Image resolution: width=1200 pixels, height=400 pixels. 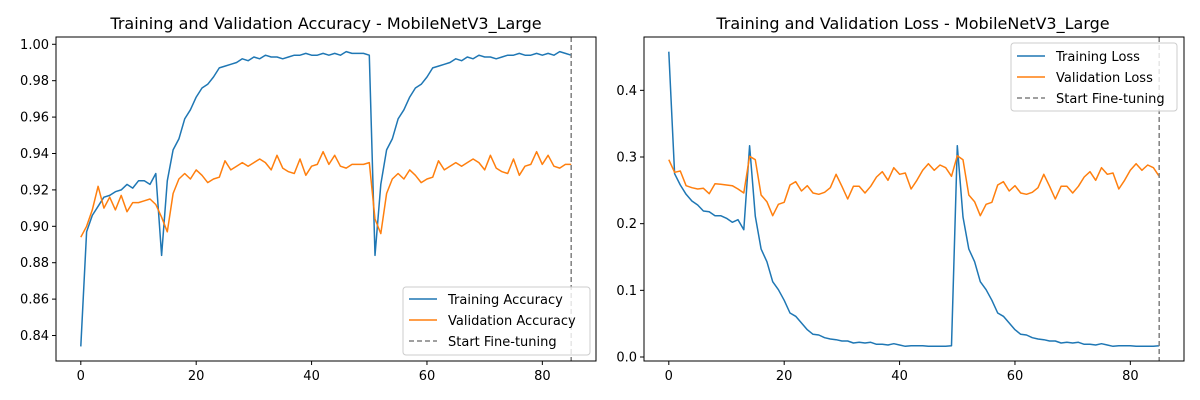 What do you see at coordinates (626, 358) in the screenshot?
I see `loss-y-tick-label: 0.0` at bounding box center [626, 358].